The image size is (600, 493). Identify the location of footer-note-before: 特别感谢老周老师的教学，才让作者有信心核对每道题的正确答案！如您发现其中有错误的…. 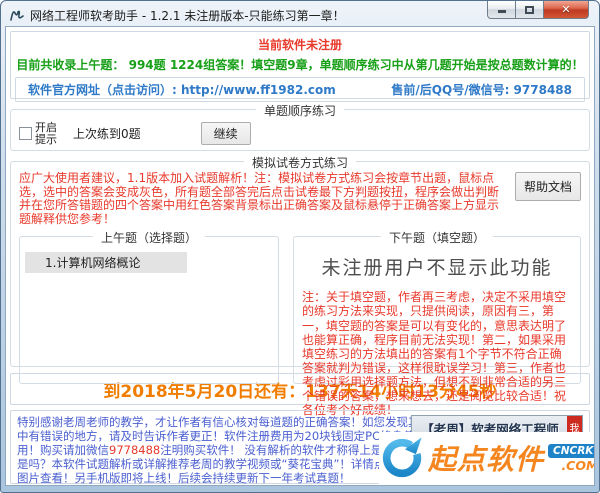
(218, 436).